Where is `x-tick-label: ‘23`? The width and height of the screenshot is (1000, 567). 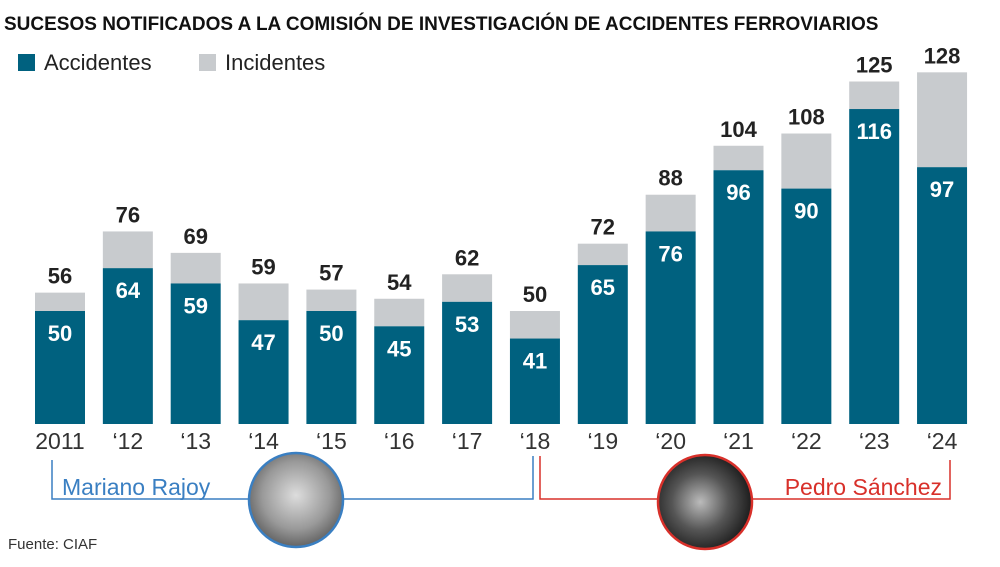
x-tick-label: ‘23 is located at coordinates (874, 441).